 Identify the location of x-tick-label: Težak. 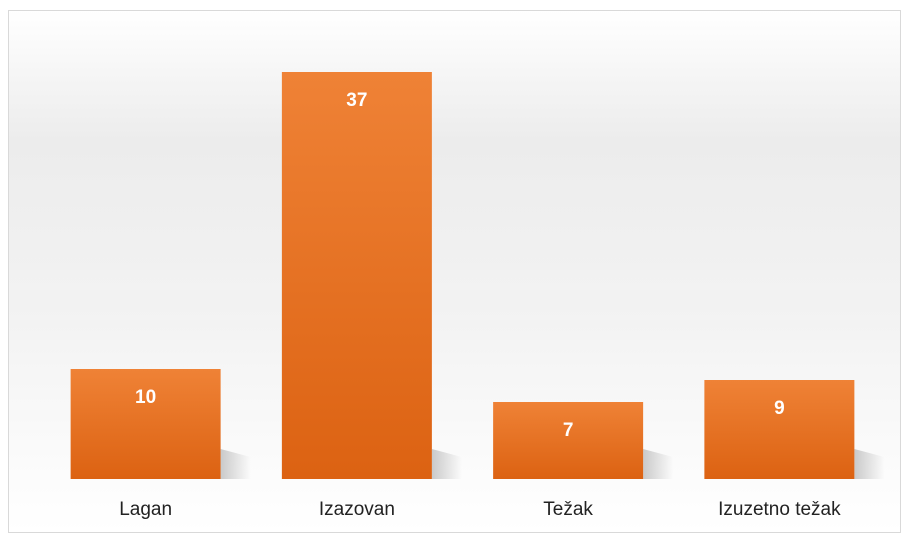
(568, 509).